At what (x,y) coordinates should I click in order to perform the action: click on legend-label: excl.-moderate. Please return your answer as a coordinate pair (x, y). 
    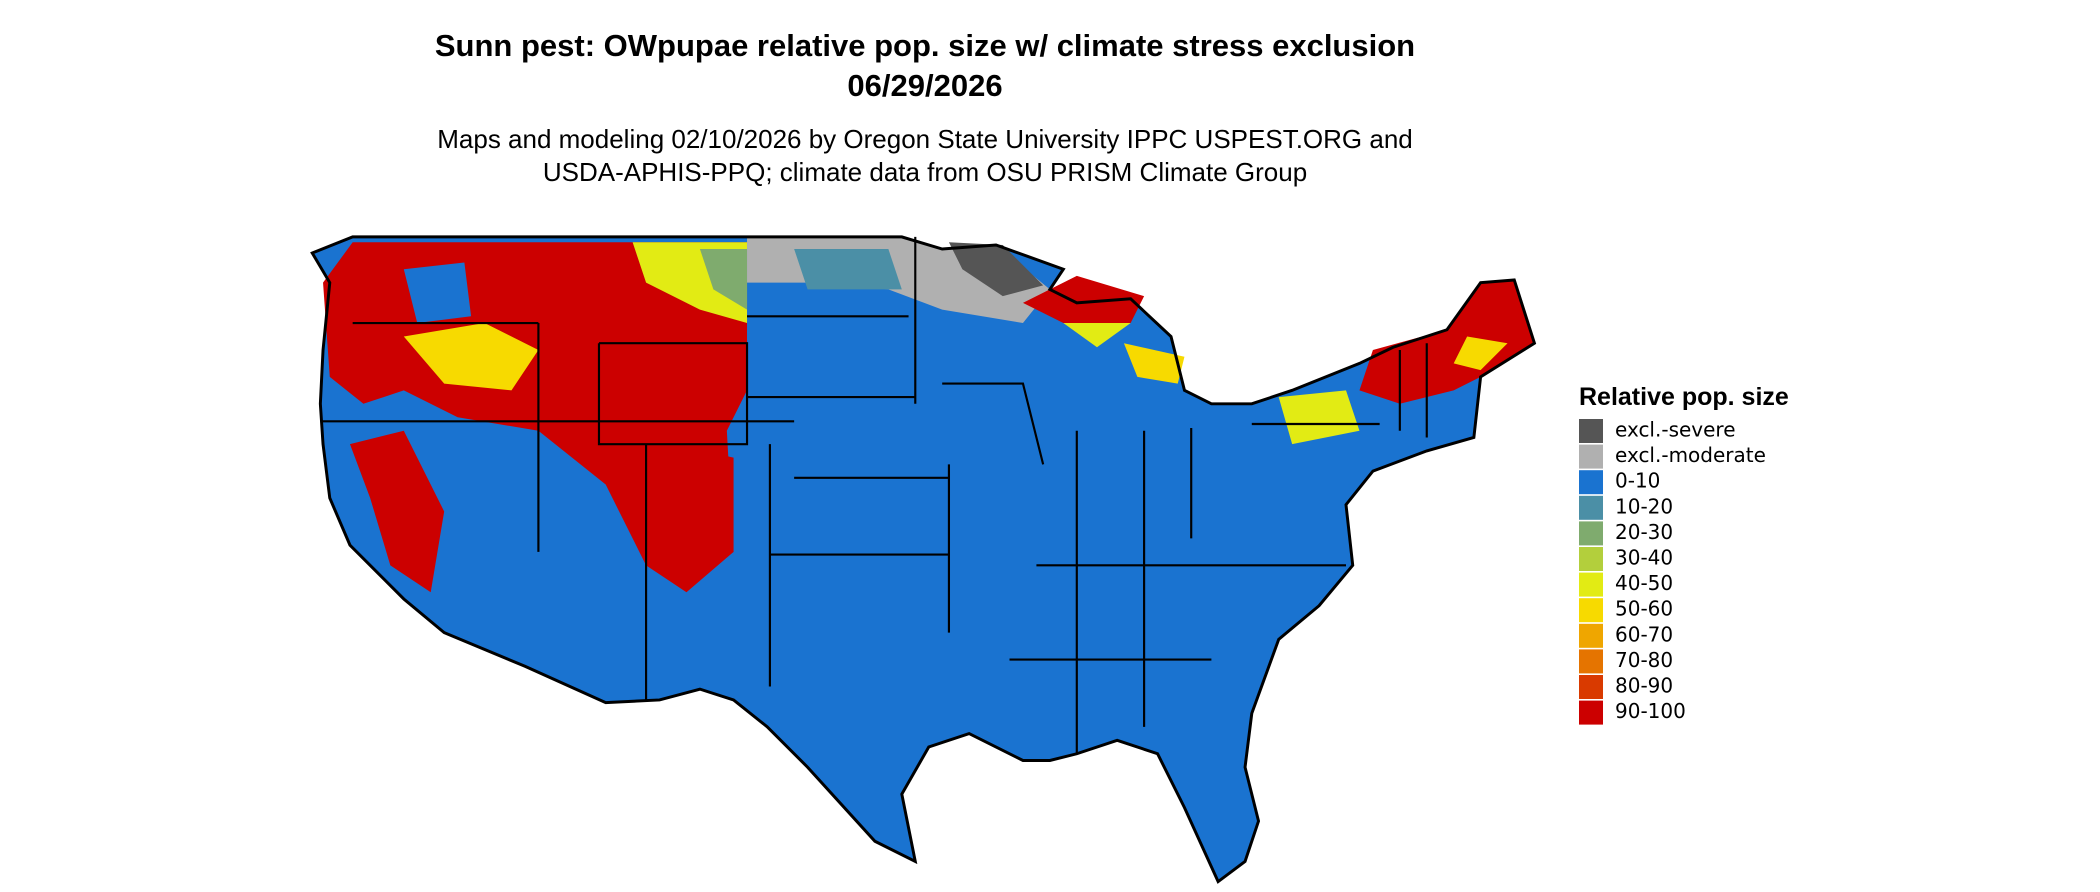
    Looking at the image, I should click on (1690, 455).